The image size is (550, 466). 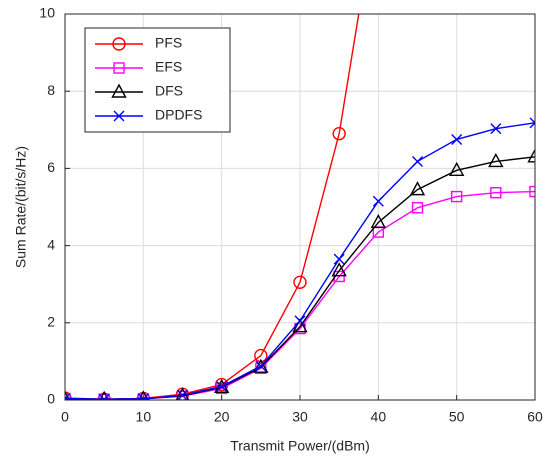 I want to click on y-tick-label: 8, so click(x=51, y=90).